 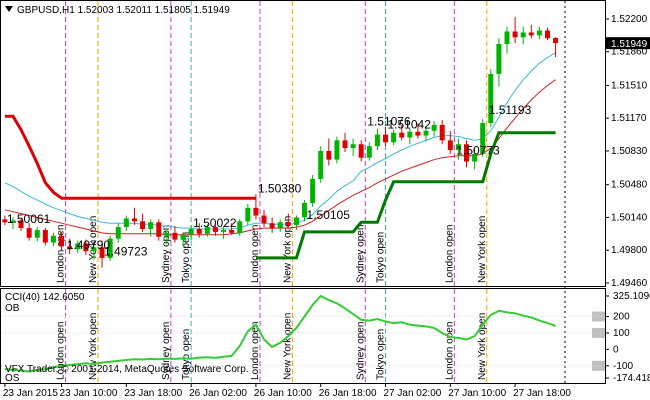 What do you see at coordinates (12, 378) in the screenshot?
I see `zone-label: OS` at bounding box center [12, 378].